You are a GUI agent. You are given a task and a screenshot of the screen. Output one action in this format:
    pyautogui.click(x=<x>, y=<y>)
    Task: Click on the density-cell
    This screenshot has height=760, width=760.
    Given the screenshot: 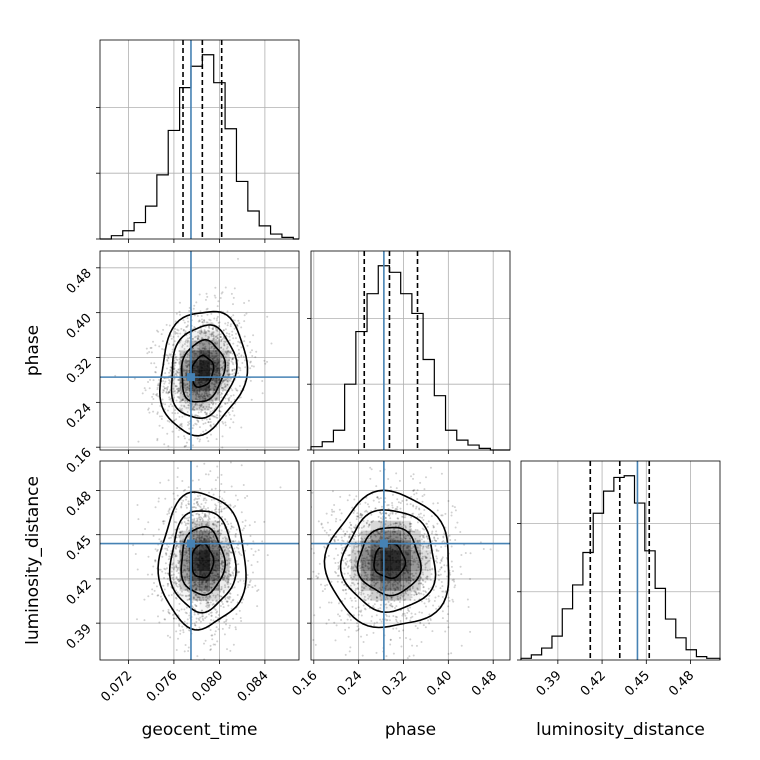 What is the action you would take?
    pyautogui.click(x=194, y=565)
    